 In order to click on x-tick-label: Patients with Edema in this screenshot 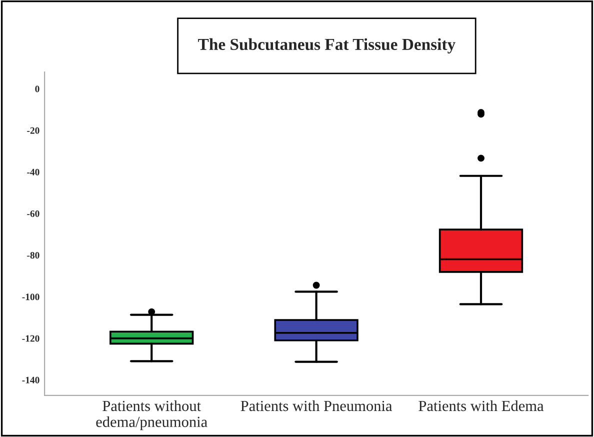, I will do `click(481, 406)`.